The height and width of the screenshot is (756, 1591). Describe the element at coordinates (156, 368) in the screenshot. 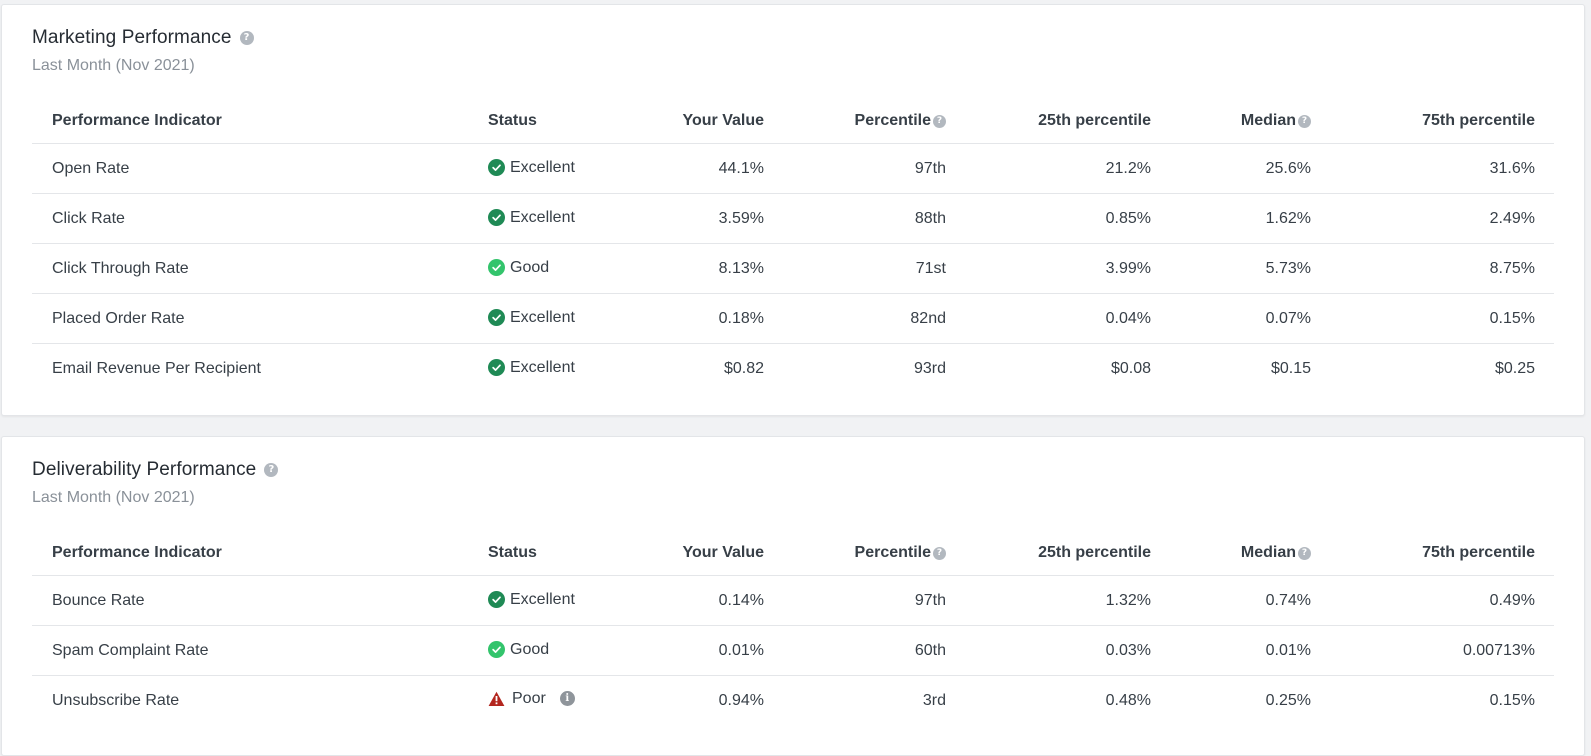

I see `indicator-name: Email Revenue Per Recipient` at that location.